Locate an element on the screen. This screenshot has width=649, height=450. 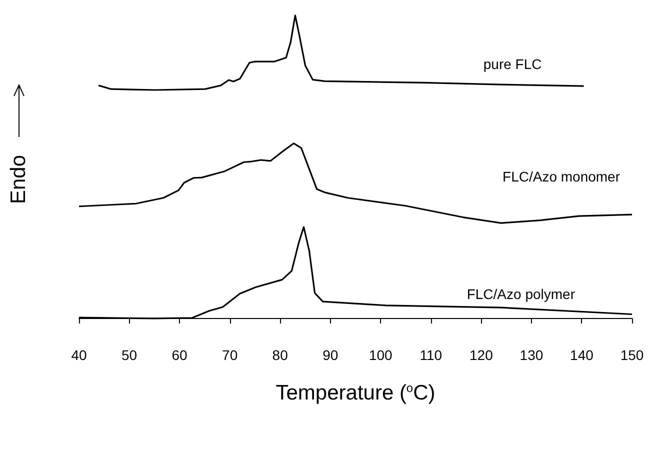
y-axis-title: Endo is located at coordinates (18, 179).